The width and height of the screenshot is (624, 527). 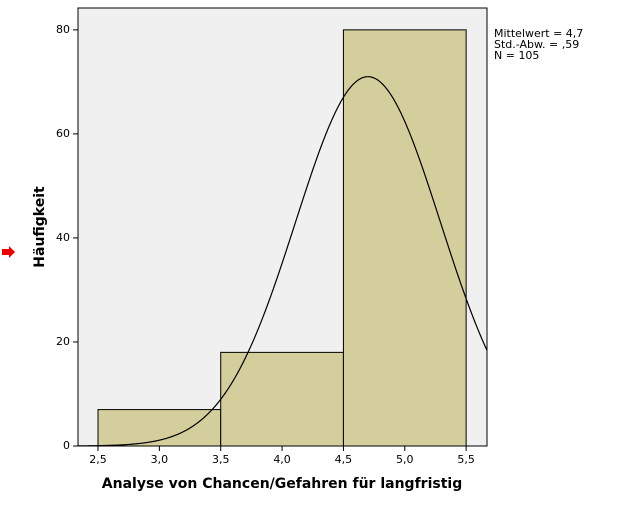 I want to click on y-axis-label: Häufigkeit, so click(x=40, y=227).